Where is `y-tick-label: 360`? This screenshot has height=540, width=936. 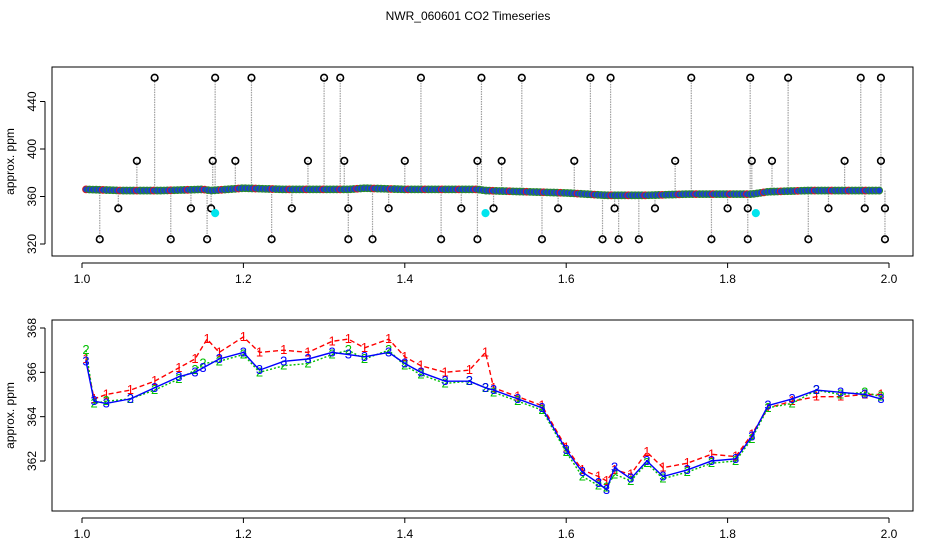
y-tick-label: 360 is located at coordinates (32, 196).